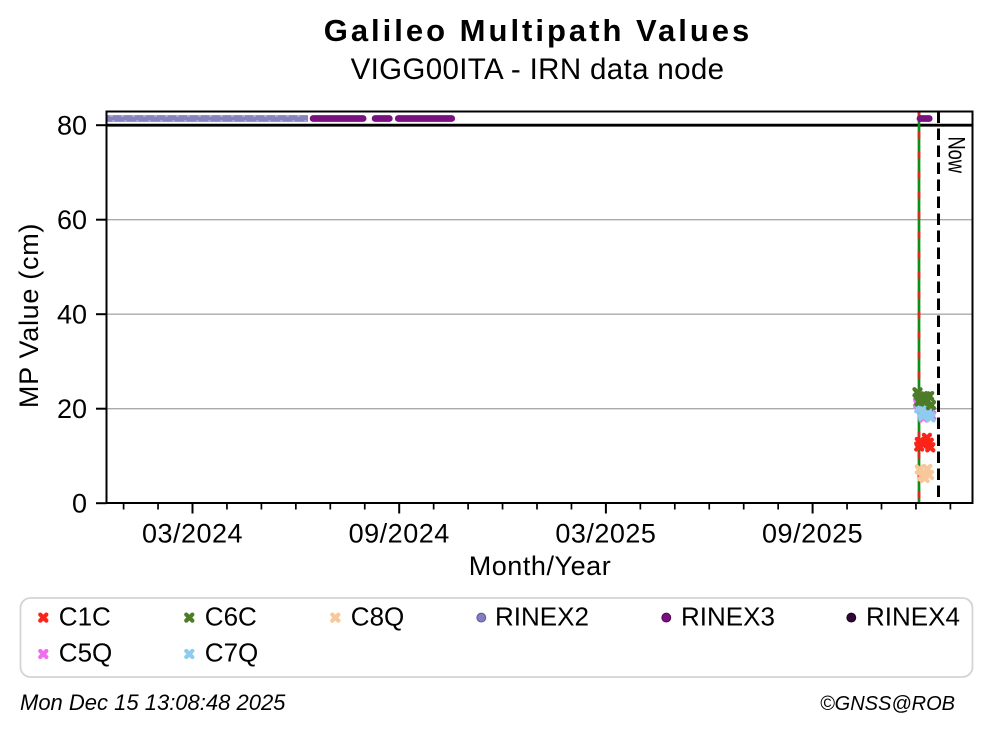  Describe the element at coordinates (542, 617) in the screenshot. I see `svg-text: RINEX2` at that location.